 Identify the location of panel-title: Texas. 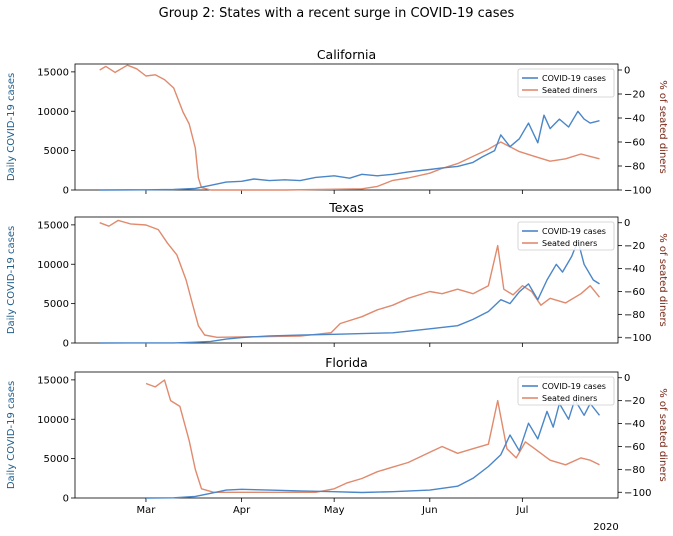
(346, 207).